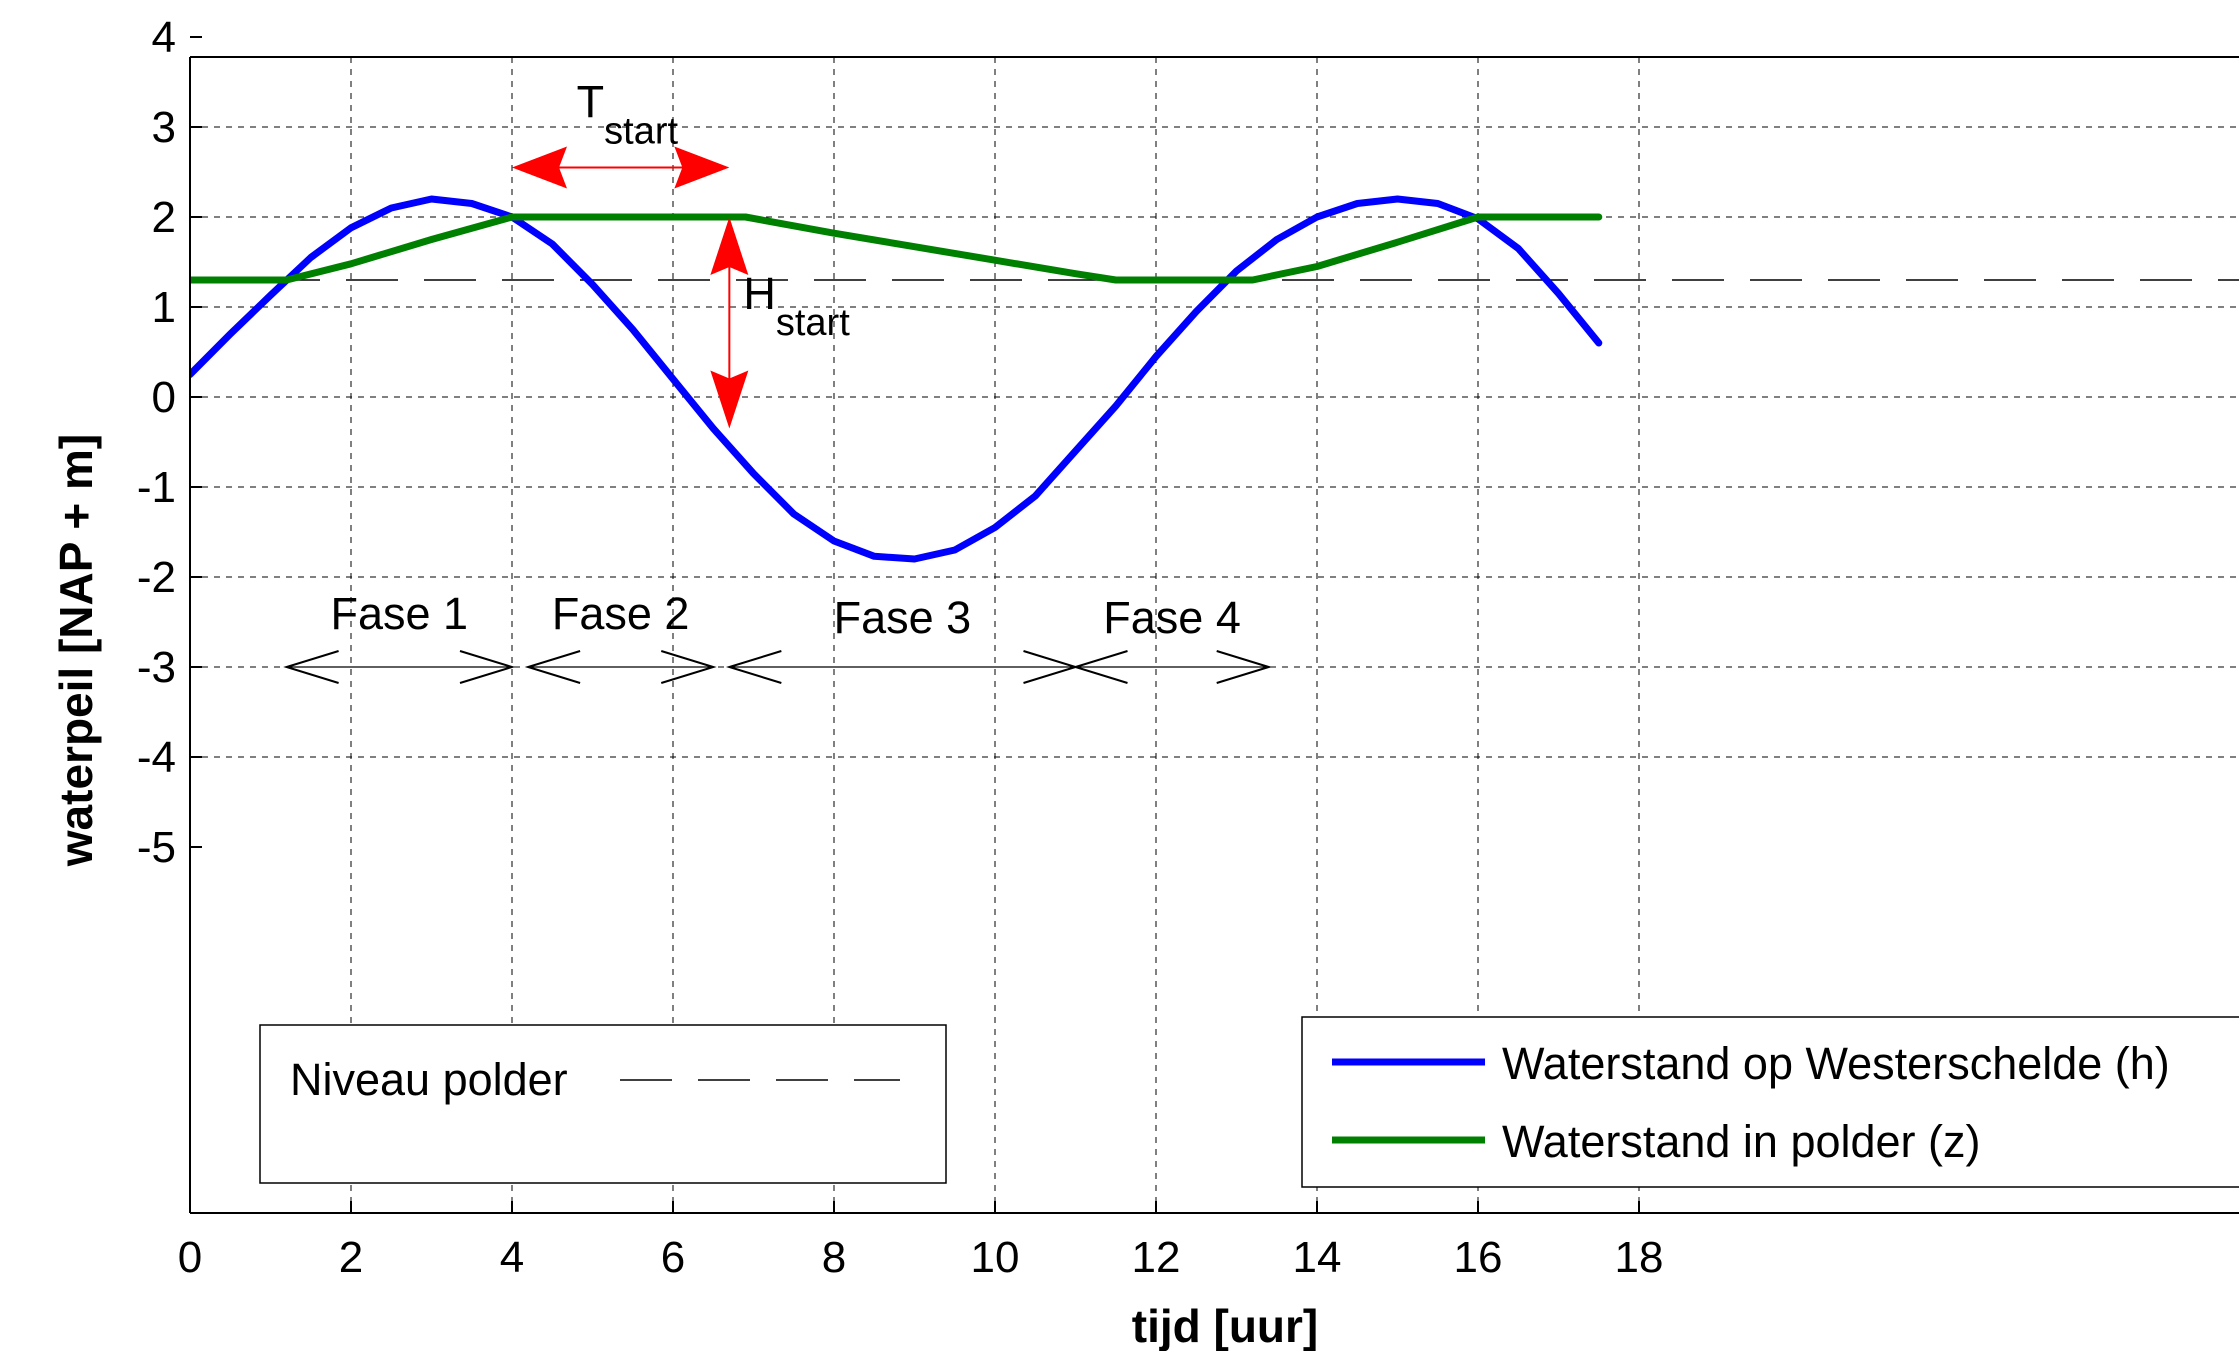 This screenshot has width=2239, height=1351. Describe the element at coordinates (156, 577) in the screenshot. I see `y-tick-label: -2` at that location.